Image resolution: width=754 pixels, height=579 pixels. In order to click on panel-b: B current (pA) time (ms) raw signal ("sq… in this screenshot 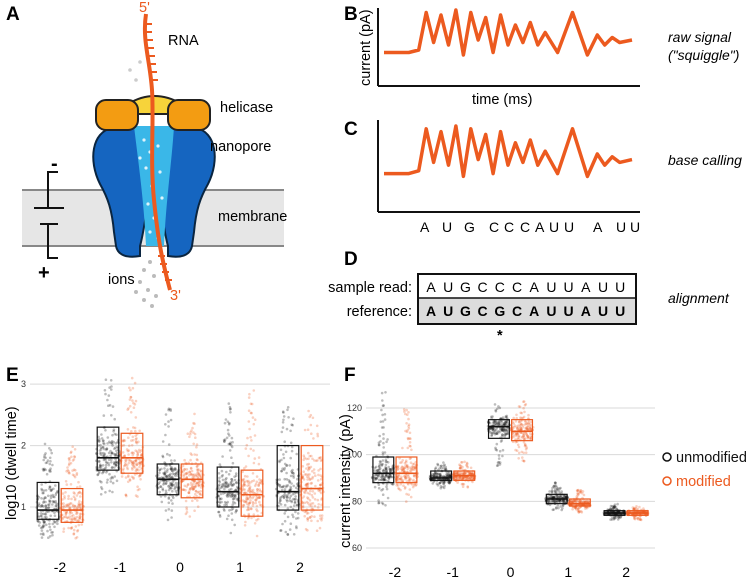, I will do `click(541, 56)`.